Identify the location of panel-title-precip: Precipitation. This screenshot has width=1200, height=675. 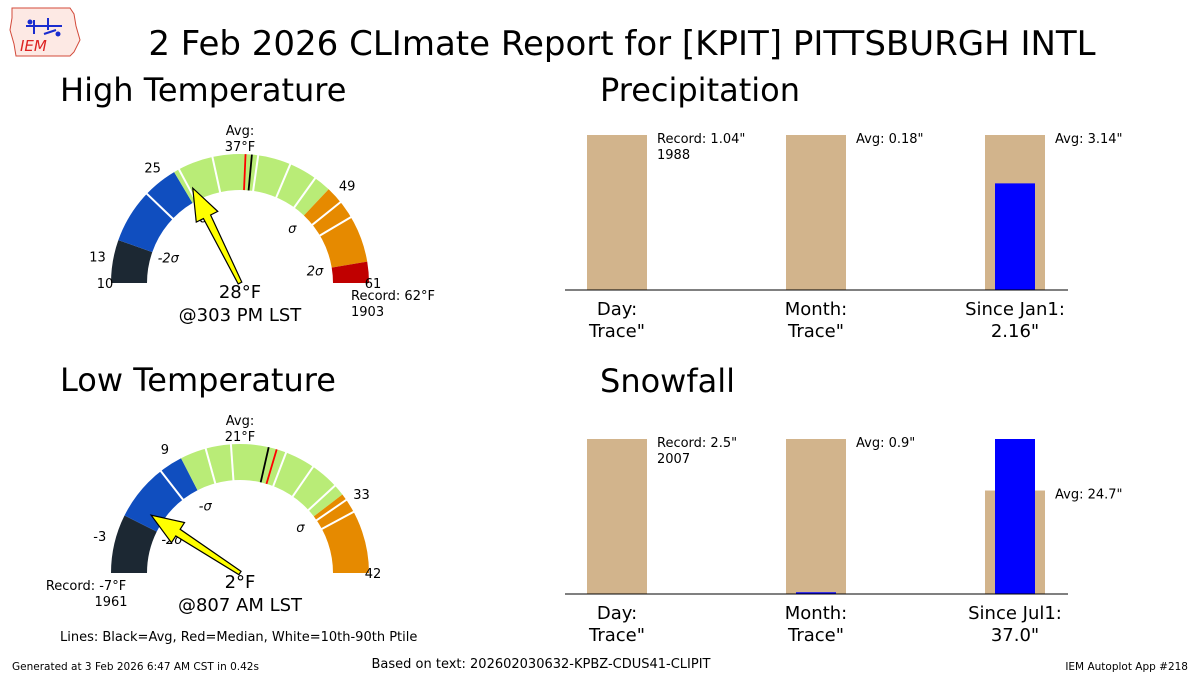
(700, 90).